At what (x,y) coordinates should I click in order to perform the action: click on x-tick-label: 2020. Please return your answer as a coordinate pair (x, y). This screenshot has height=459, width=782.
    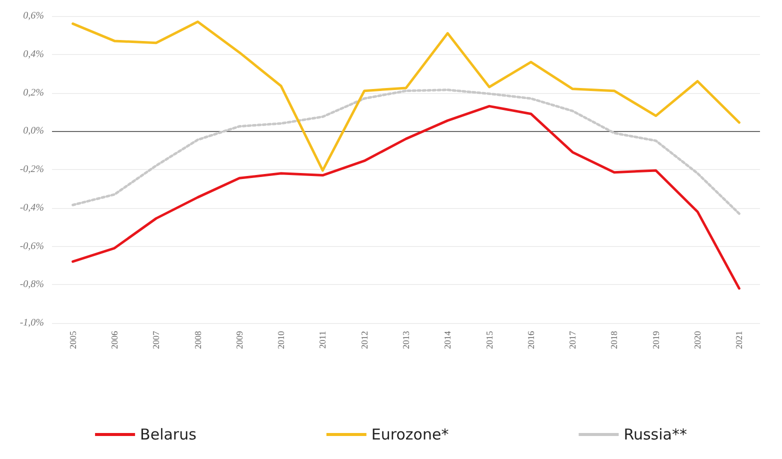
    Looking at the image, I should click on (697, 339).